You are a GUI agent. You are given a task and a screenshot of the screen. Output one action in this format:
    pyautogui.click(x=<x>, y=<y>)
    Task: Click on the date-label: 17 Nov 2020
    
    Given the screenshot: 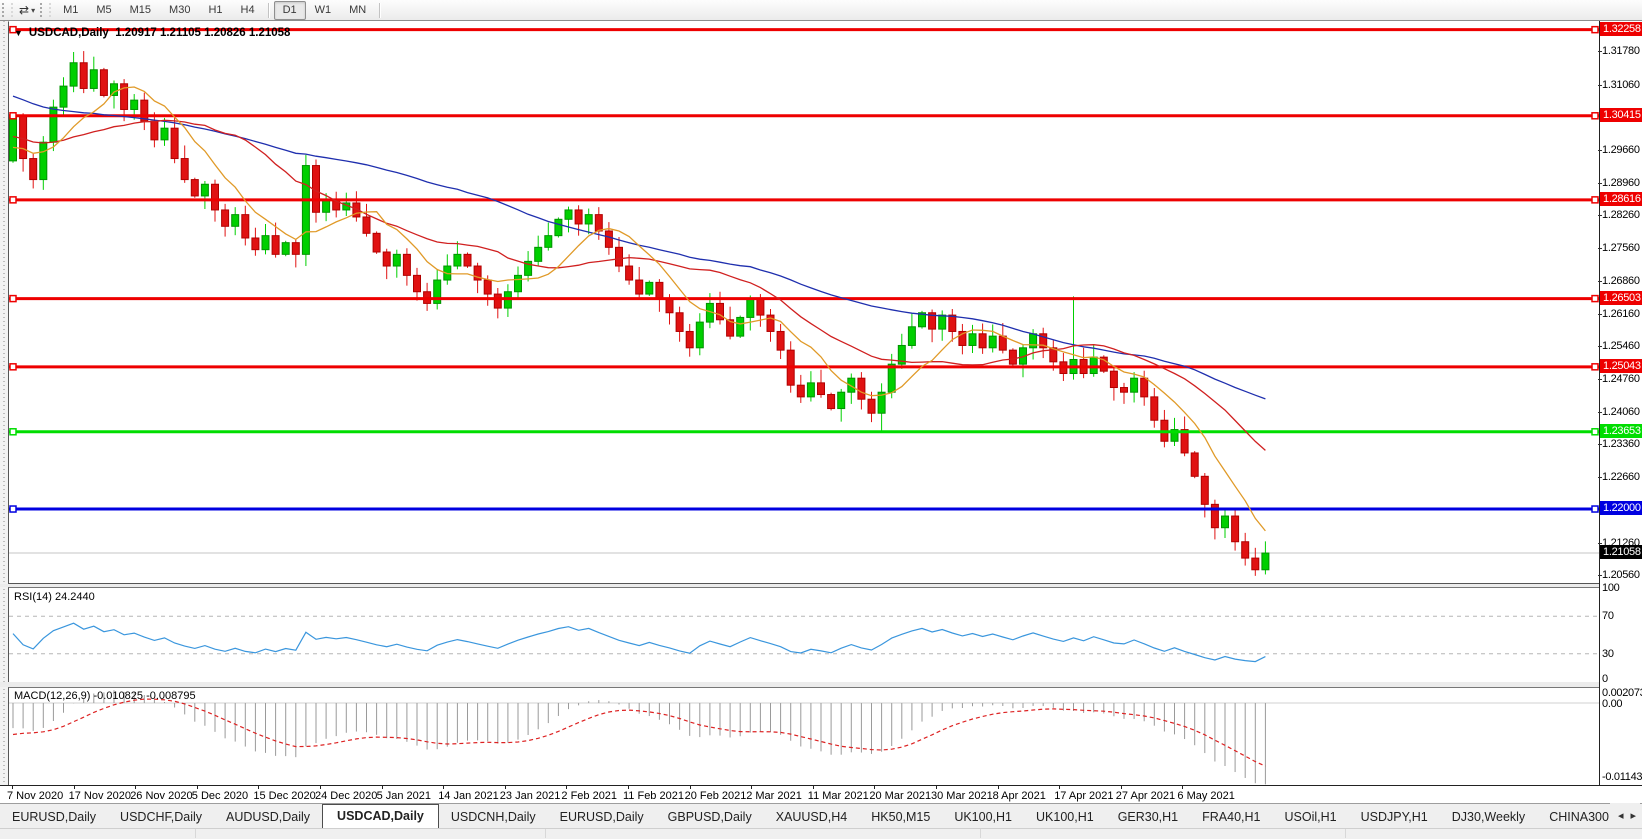 What is the action you would take?
    pyautogui.click(x=99, y=796)
    